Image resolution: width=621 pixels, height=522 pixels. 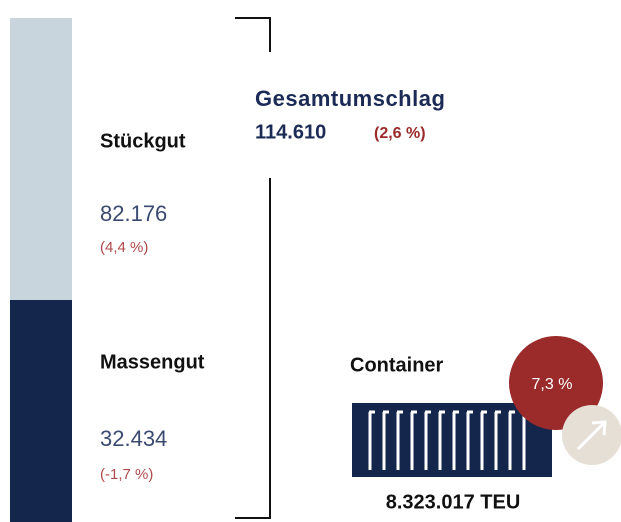 What do you see at coordinates (41, 159) in the screenshot?
I see `stueckgut-bar` at bounding box center [41, 159].